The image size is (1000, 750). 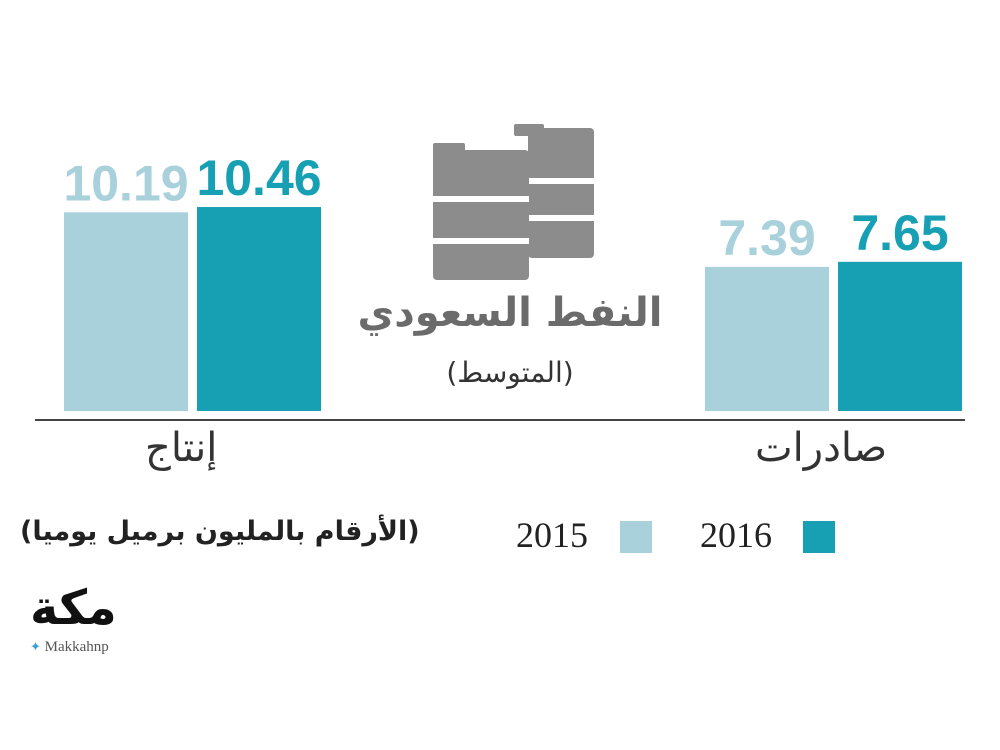 I want to click on chart-subtitle: (المتوسط), so click(x=510, y=372).